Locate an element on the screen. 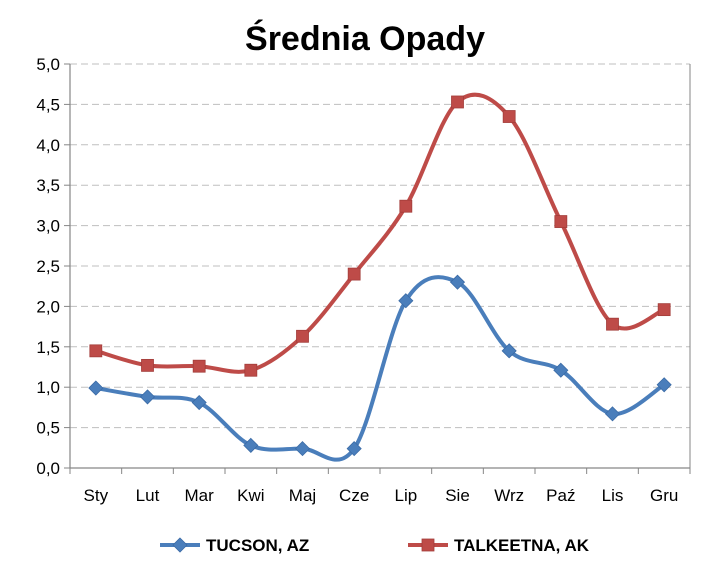  chart-title: Średnia Opady is located at coordinates (365, 39).